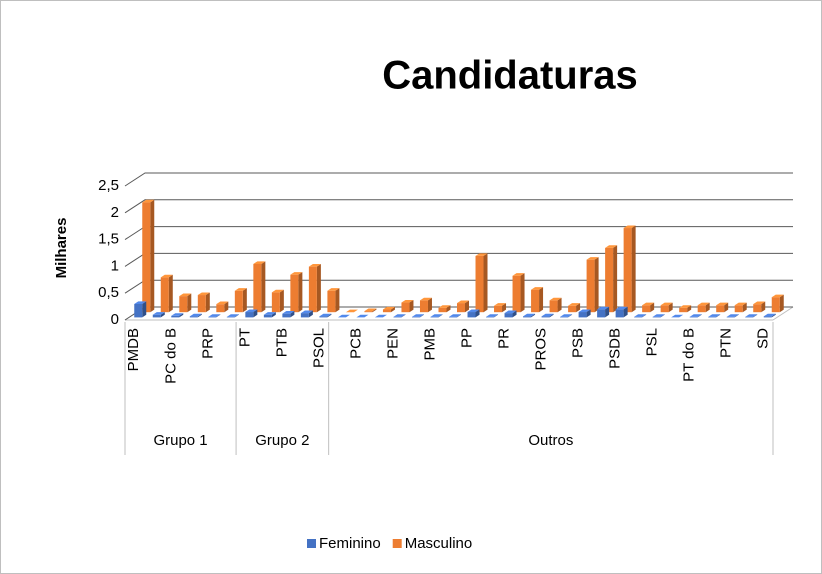 This screenshot has width=822, height=574. What do you see at coordinates (180, 440) in the screenshot?
I see `group-label: Grupo 1` at bounding box center [180, 440].